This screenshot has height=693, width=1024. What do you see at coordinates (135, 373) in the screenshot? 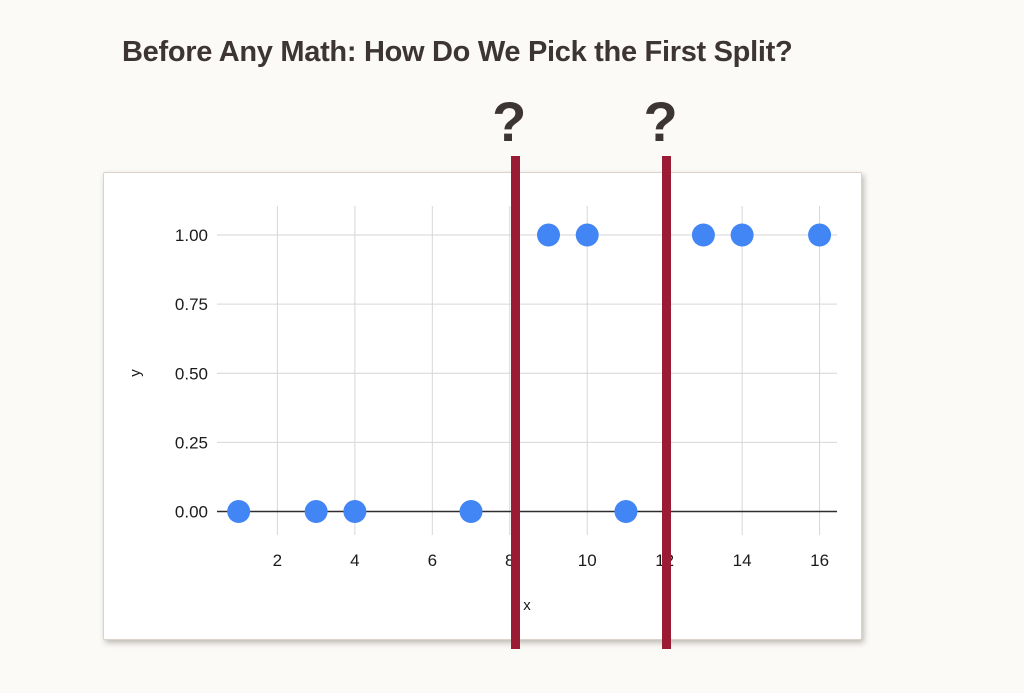
I see `y-axis-title: y` at bounding box center [135, 373].